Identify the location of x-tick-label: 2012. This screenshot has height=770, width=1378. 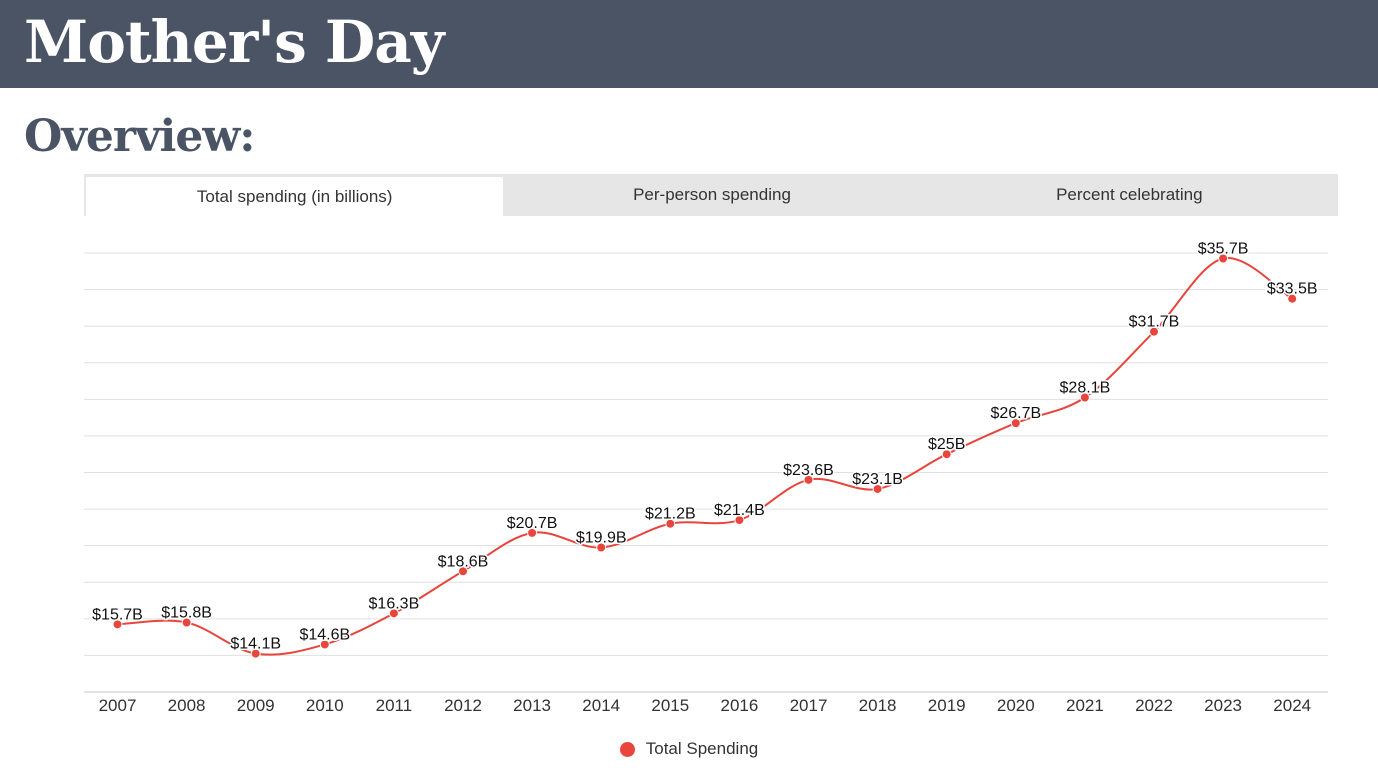
(463, 705).